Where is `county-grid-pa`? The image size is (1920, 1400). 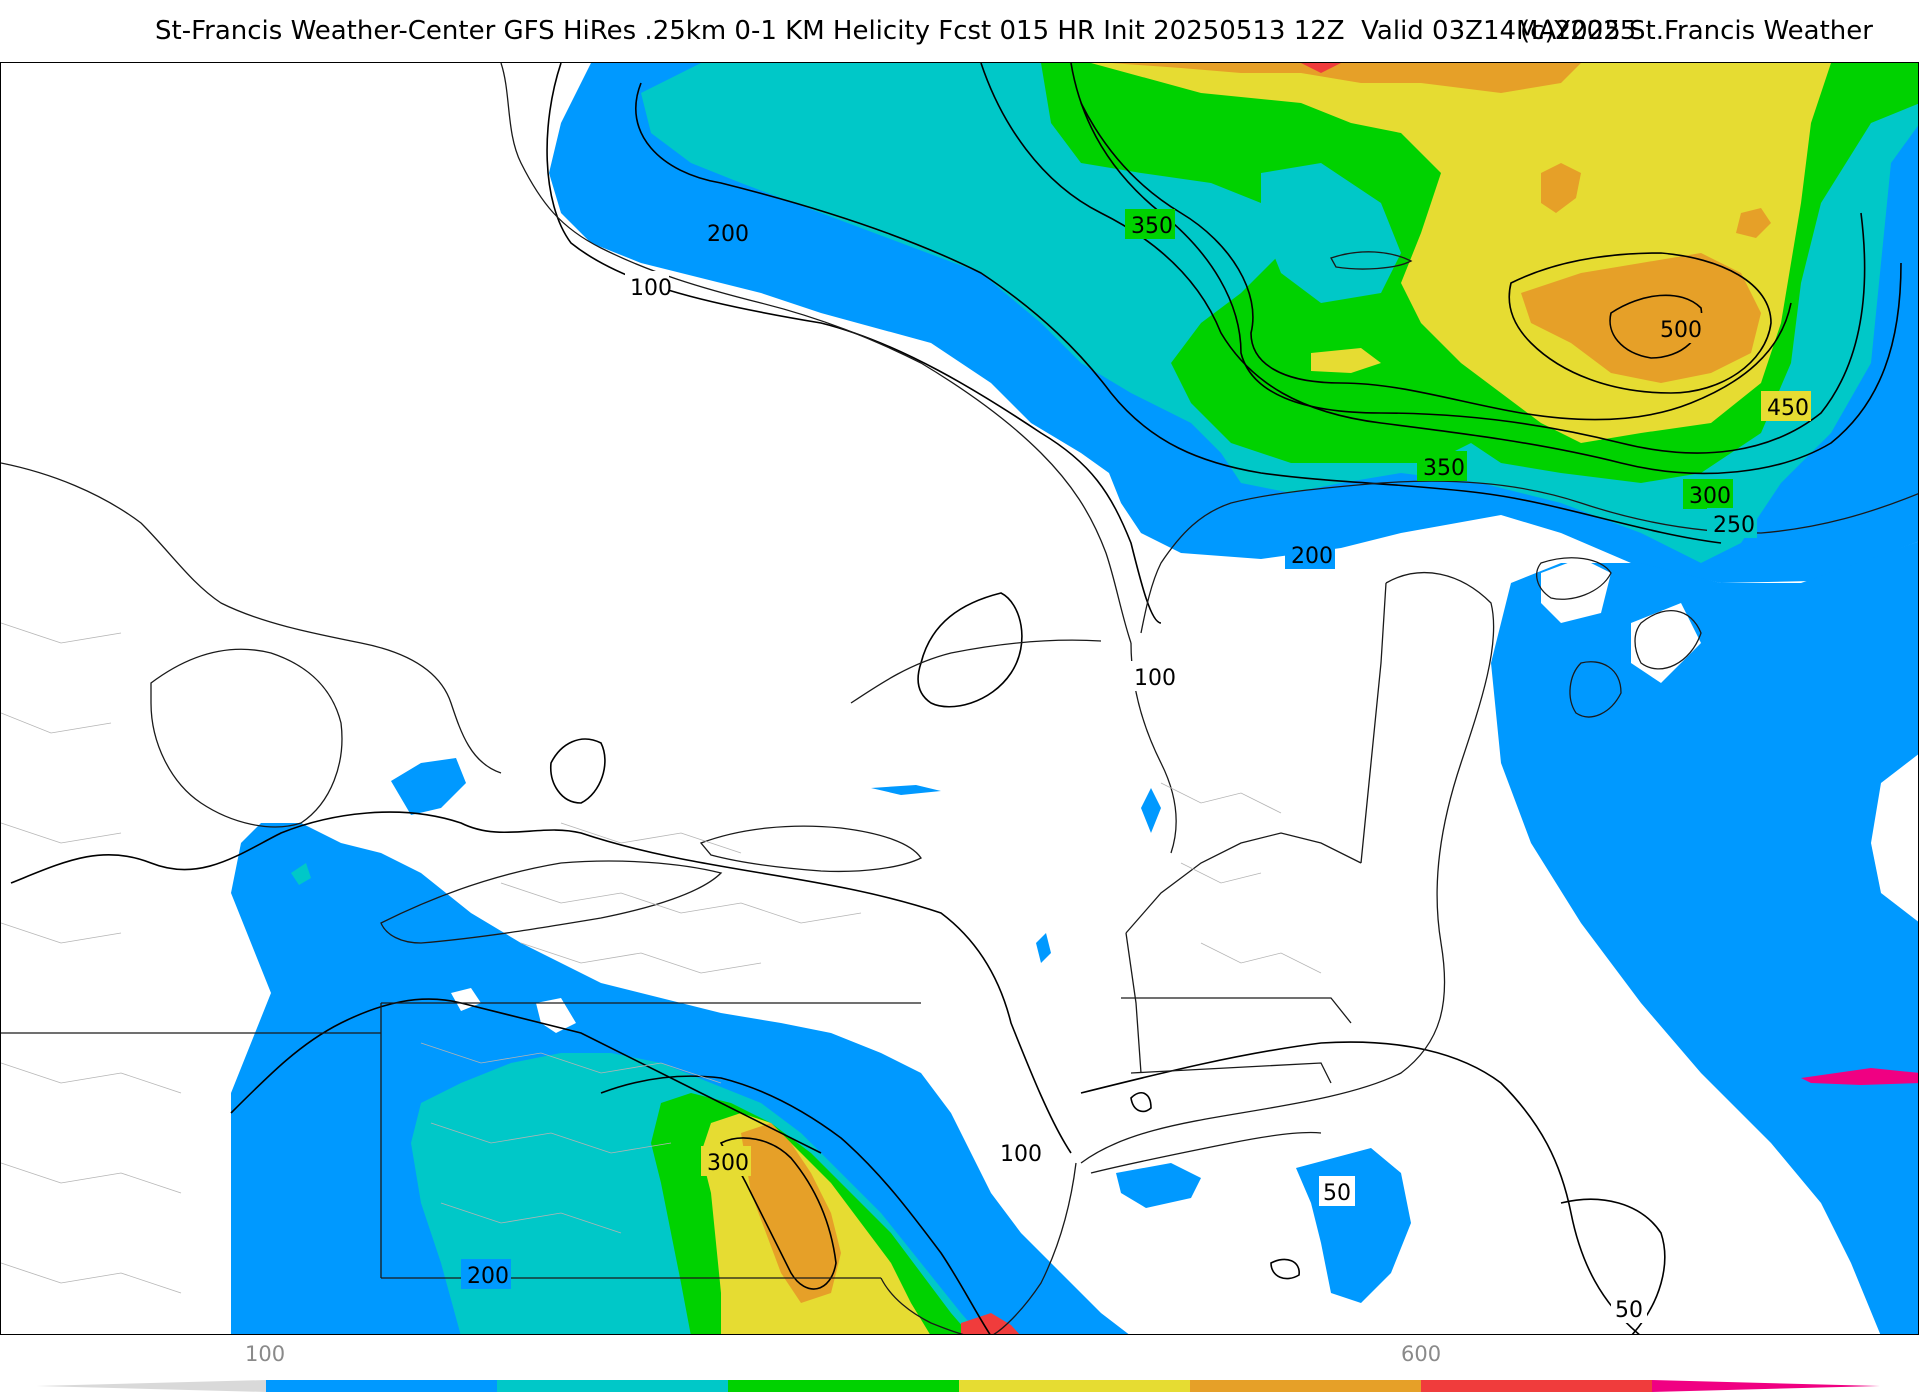 county-grid-pa is located at coordinates (571, 1138).